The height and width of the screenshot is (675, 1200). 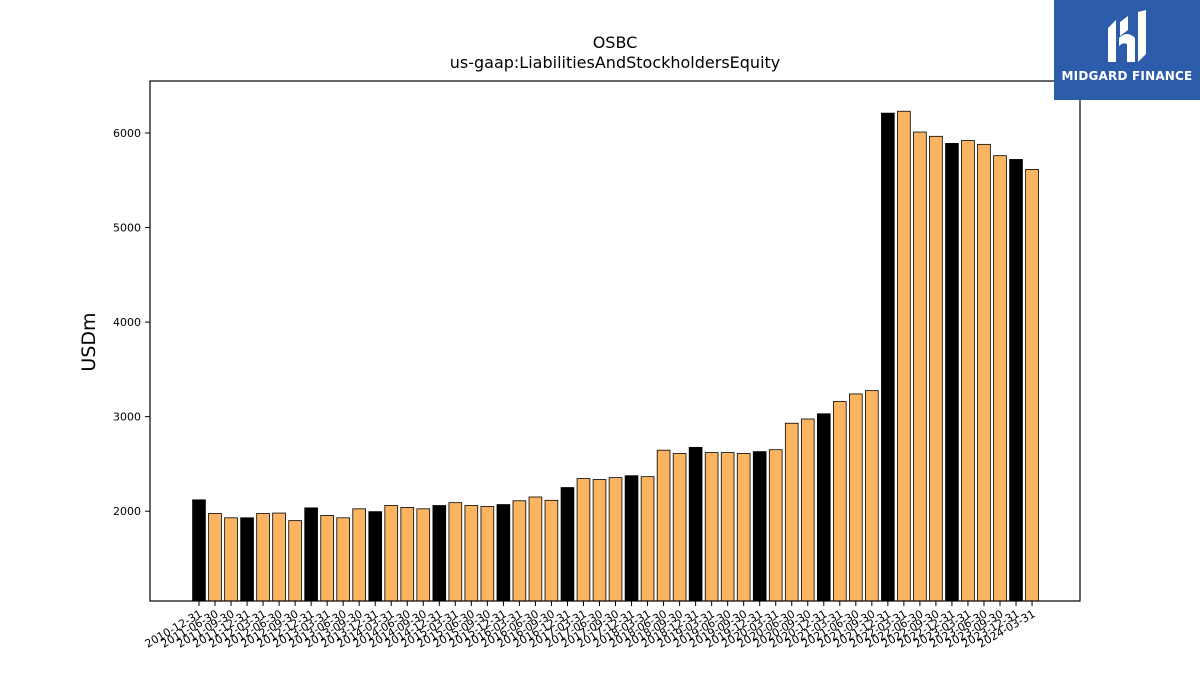 What do you see at coordinates (615, 42) in the screenshot?
I see `chart-title: OSBC` at bounding box center [615, 42].